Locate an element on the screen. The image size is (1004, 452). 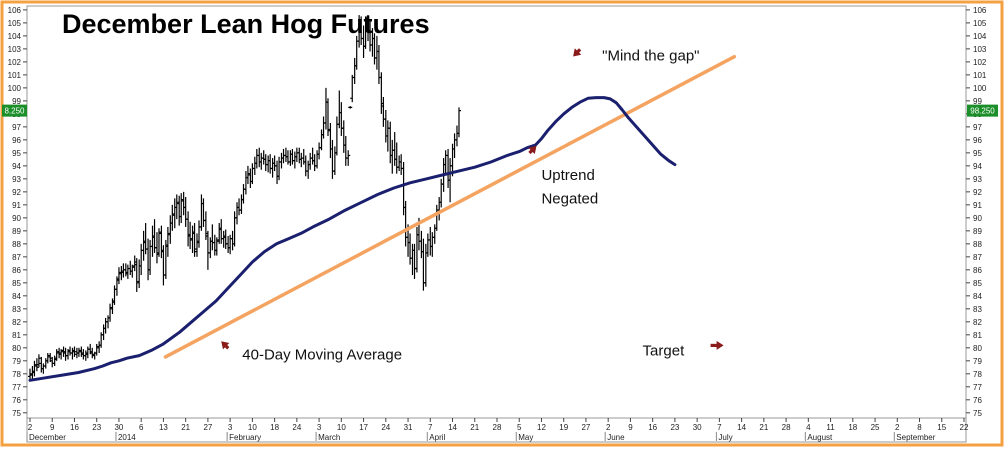
y-tick-label-left: 88 is located at coordinates (16, 244).